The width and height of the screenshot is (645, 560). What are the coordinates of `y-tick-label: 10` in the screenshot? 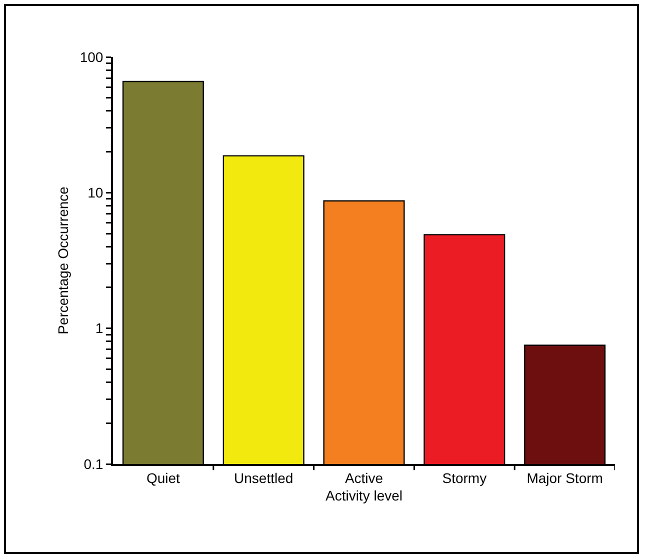 It's located at (96, 192).